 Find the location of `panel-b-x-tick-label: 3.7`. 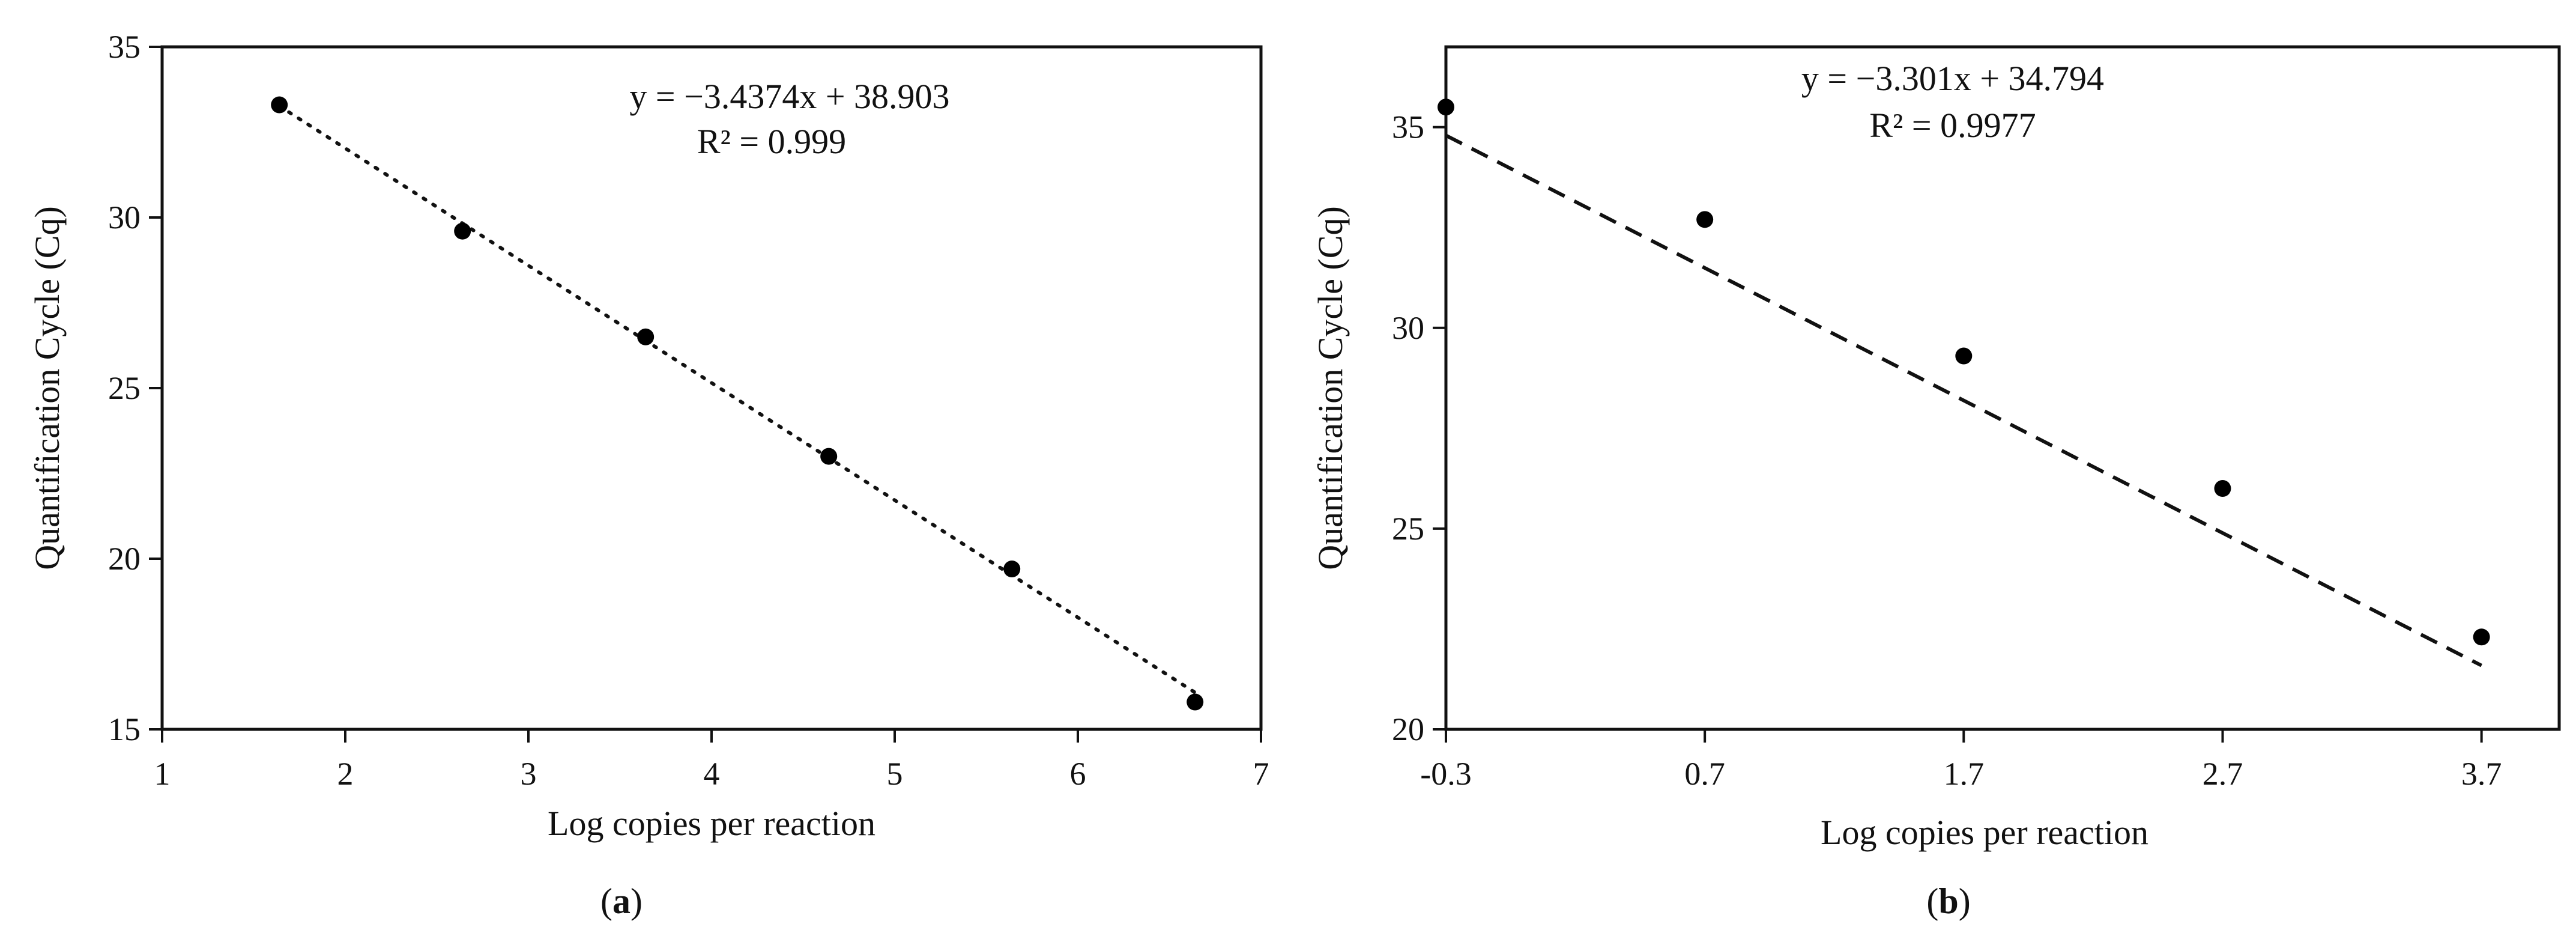

panel-b-x-tick-label: 3.7 is located at coordinates (2481, 774).